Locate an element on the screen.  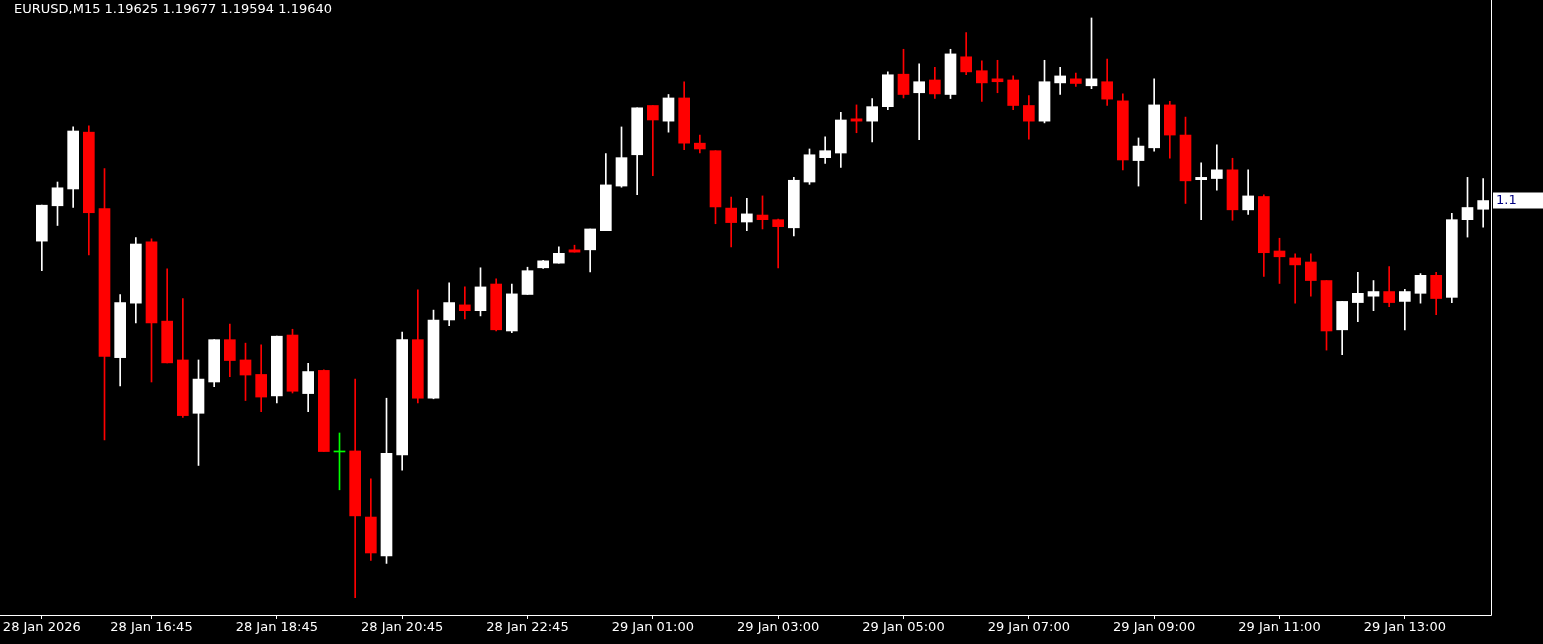
x-tick-label: 29 Jan 01:00 is located at coordinates (652, 627).